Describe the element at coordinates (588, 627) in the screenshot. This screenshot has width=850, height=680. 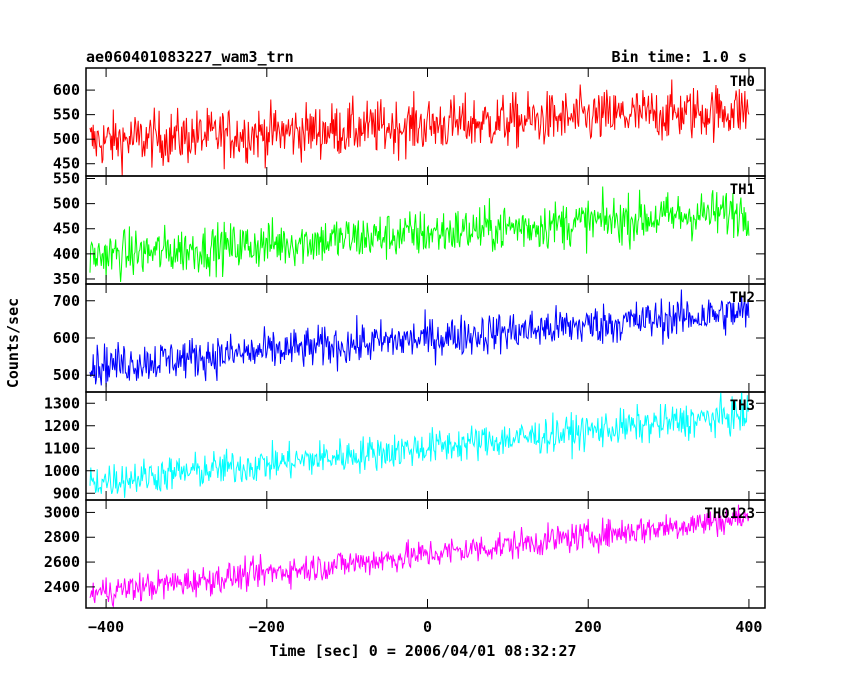
I see `x-tick-label: 200` at that location.